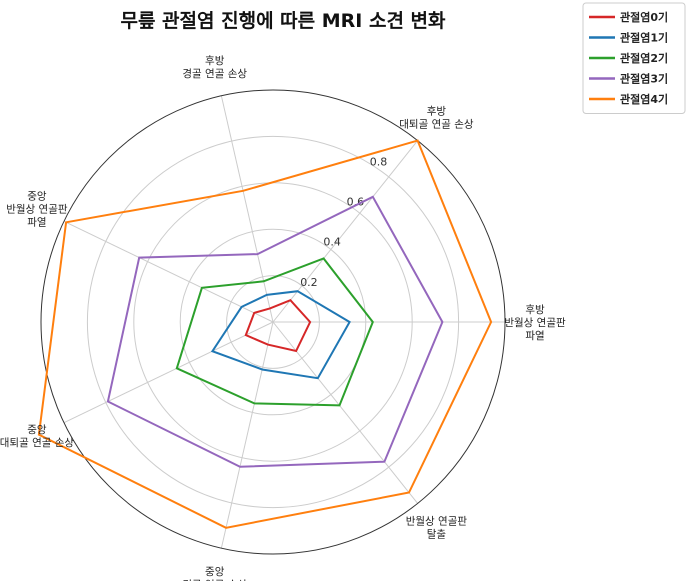 Image resolution: width=700 pixels, height=581 pixels. What do you see at coordinates (644, 58) in the screenshot?
I see `legend-label-2: 관절염2기` at bounding box center [644, 58].